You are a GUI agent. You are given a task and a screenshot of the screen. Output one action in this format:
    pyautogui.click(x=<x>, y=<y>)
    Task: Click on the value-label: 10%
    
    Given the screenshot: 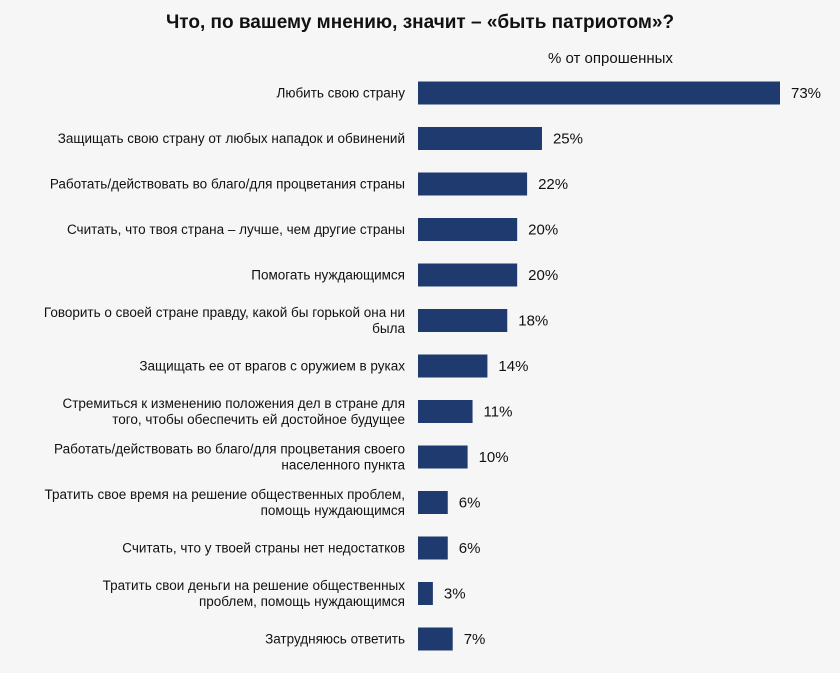 What is the action you would take?
    pyautogui.click(x=494, y=457)
    